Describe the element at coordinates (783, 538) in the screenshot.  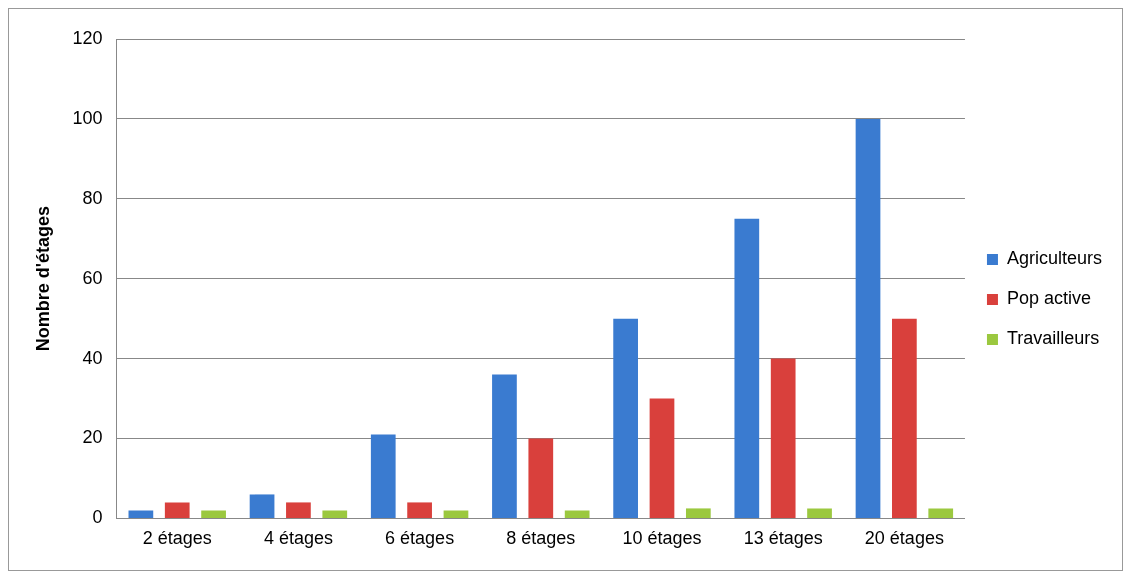
I see `x-tick-label: 13 étages` at that location.